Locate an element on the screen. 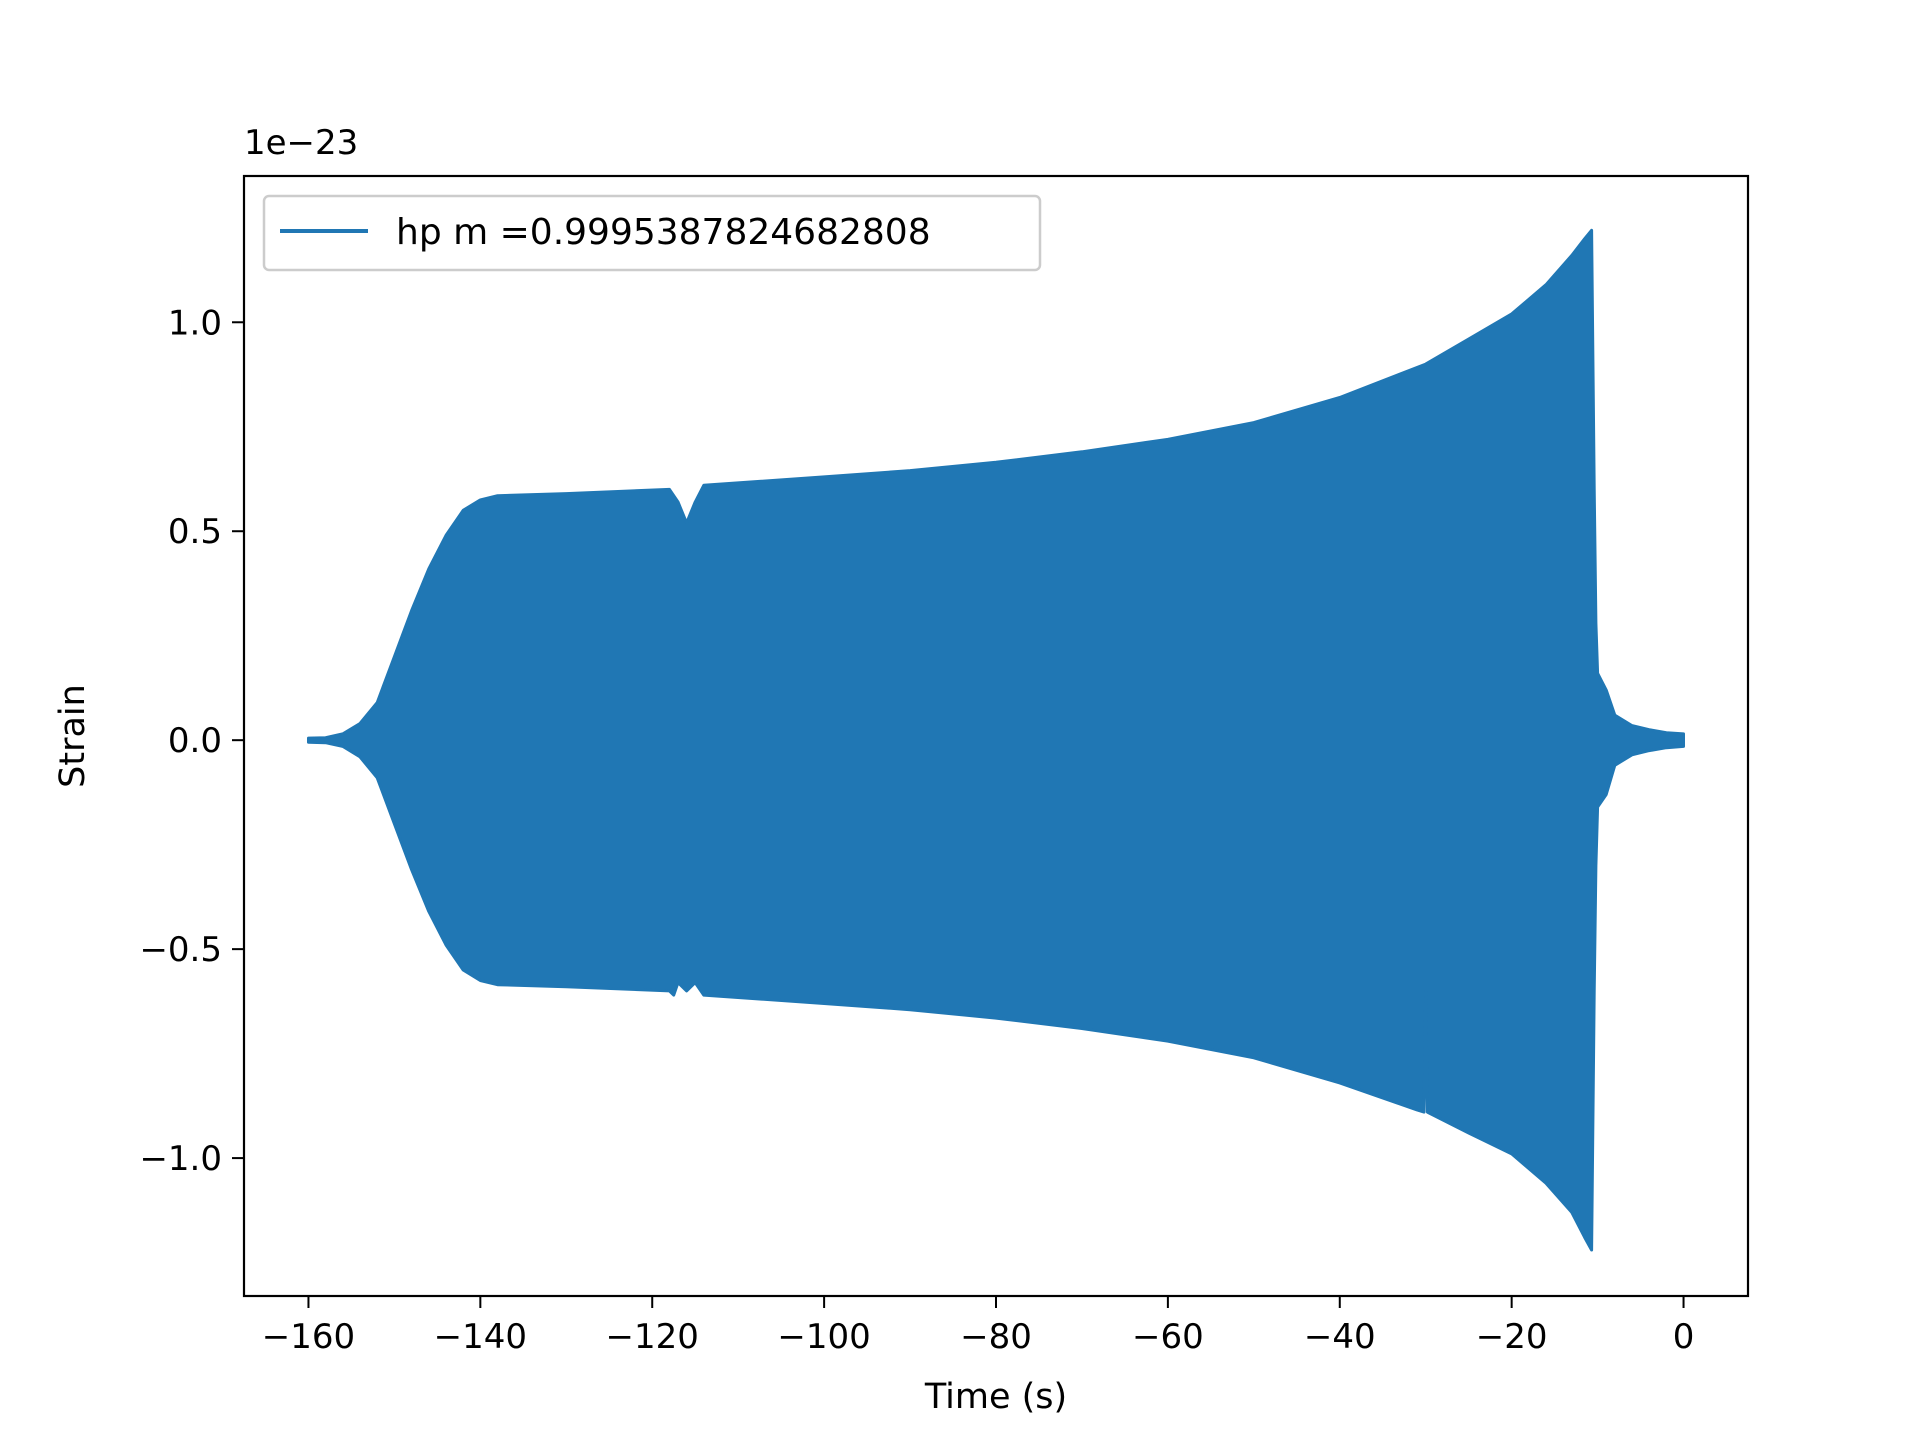 The image size is (1920, 1440). y-tick-label: 0.5 is located at coordinates (195, 532).